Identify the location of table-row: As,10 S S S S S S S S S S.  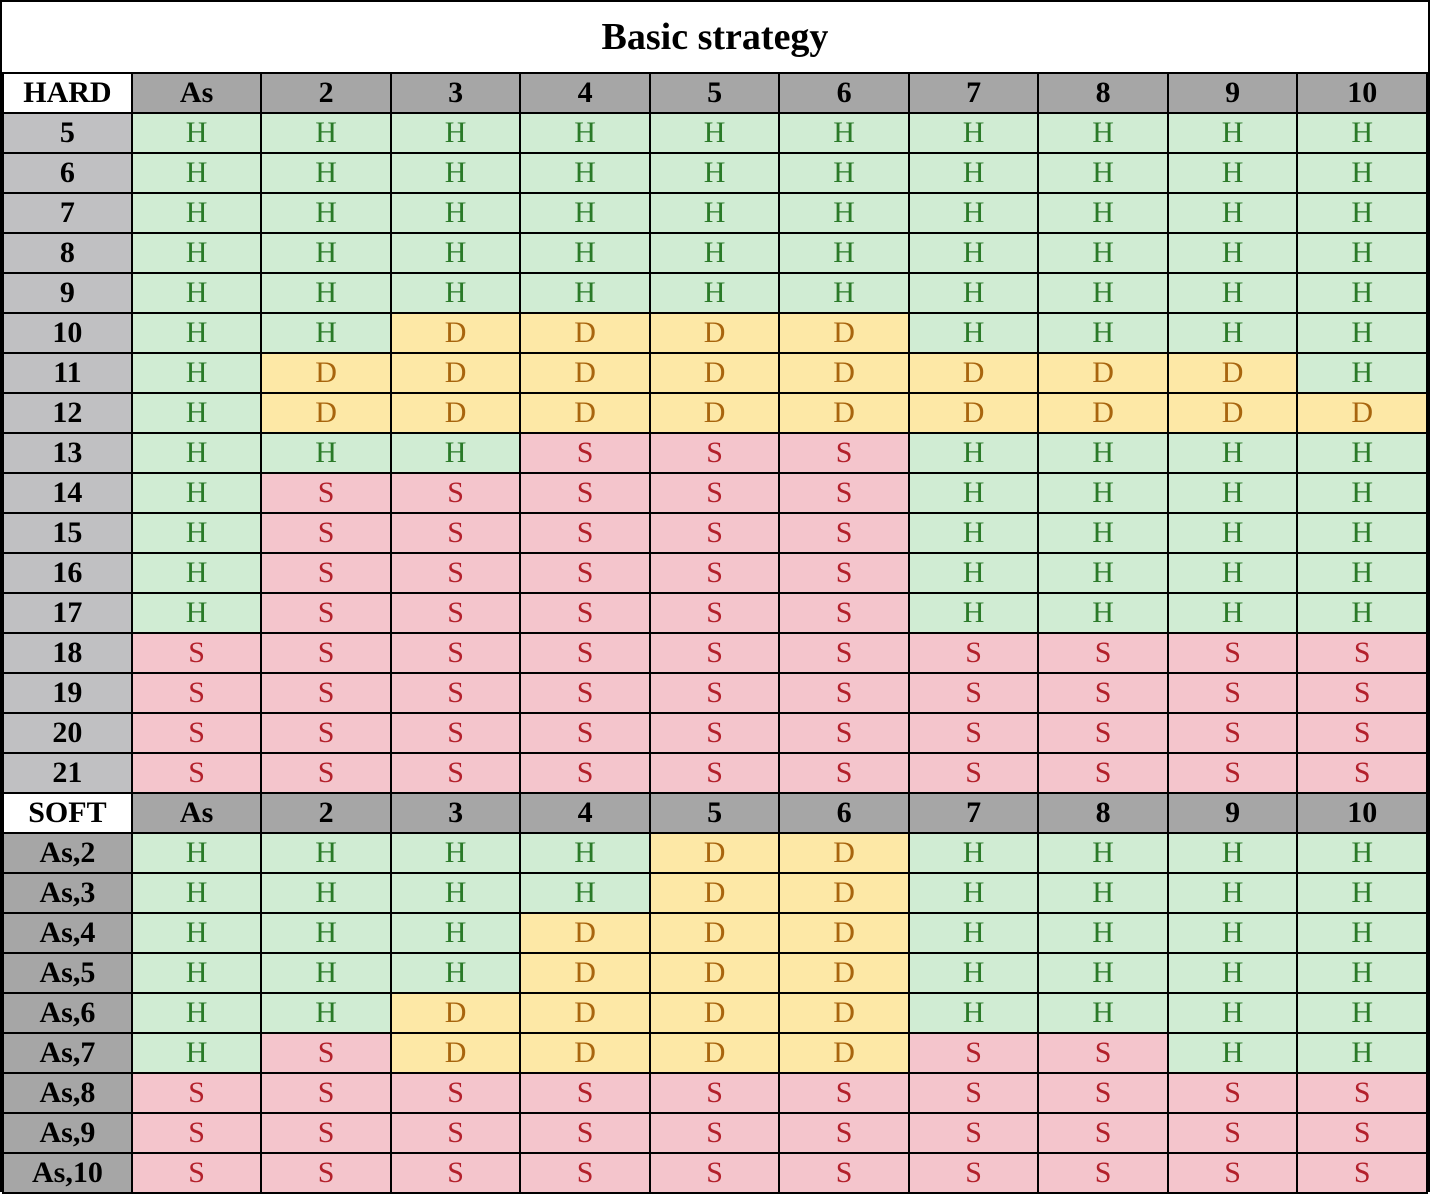
(715, 1173).